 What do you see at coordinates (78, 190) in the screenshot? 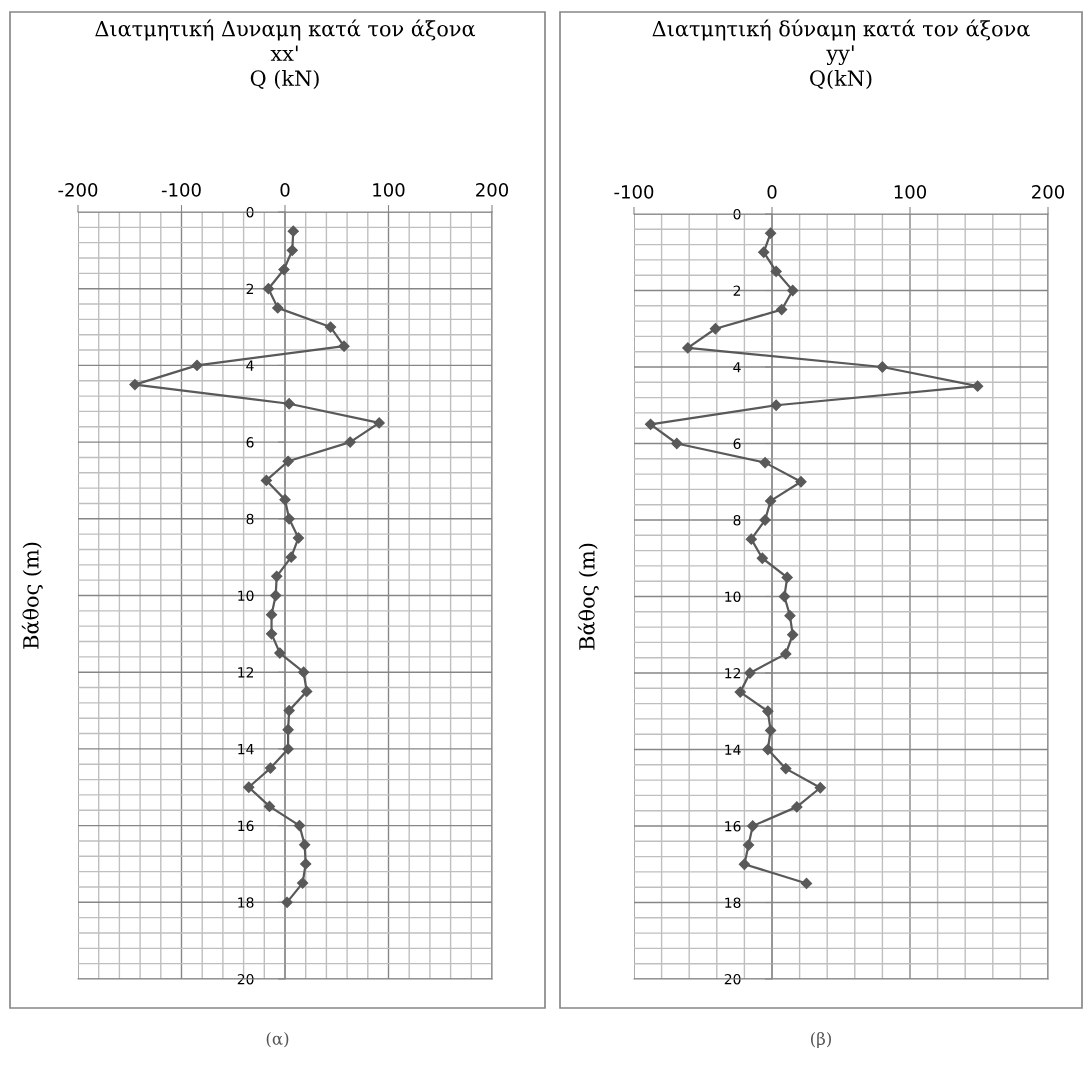
I see `x-tick-label: -200` at bounding box center [78, 190].